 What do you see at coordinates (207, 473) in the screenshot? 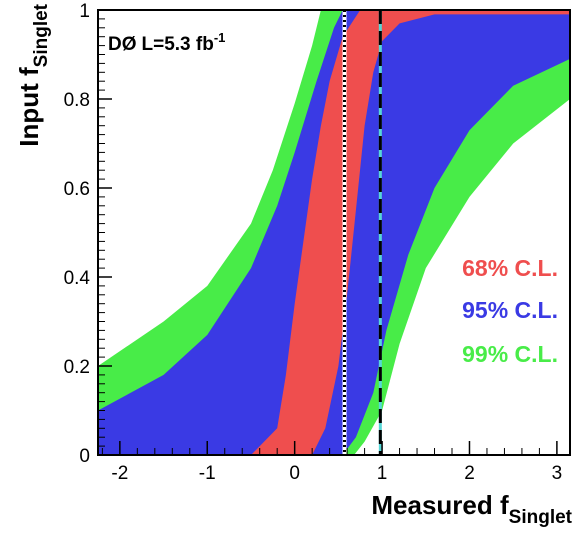
I see `x-tick-label: -1` at bounding box center [207, 473].